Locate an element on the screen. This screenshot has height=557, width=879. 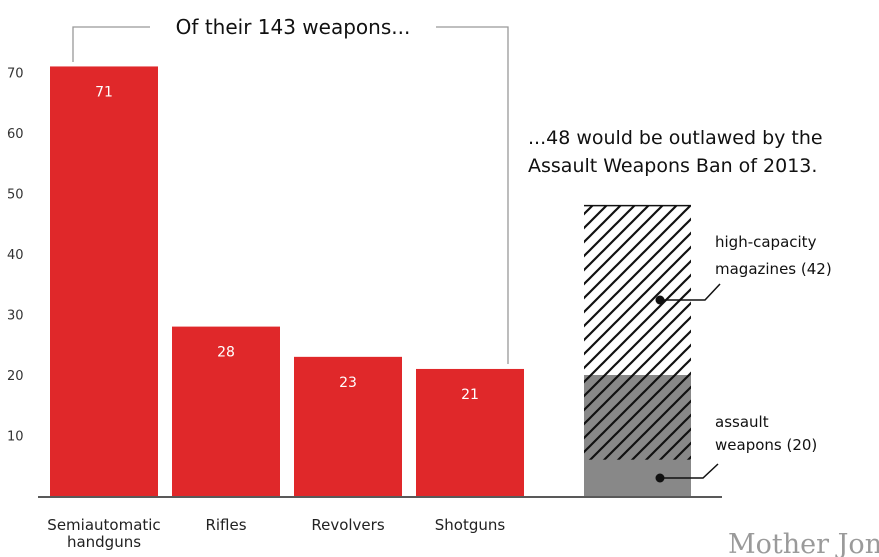
category-label: Rifles is located at coordinates (225, 525).